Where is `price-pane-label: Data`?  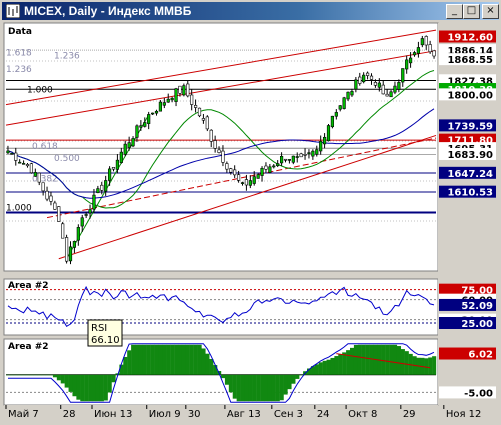
price-pane-label: Data is located at coordinates (20, 32).